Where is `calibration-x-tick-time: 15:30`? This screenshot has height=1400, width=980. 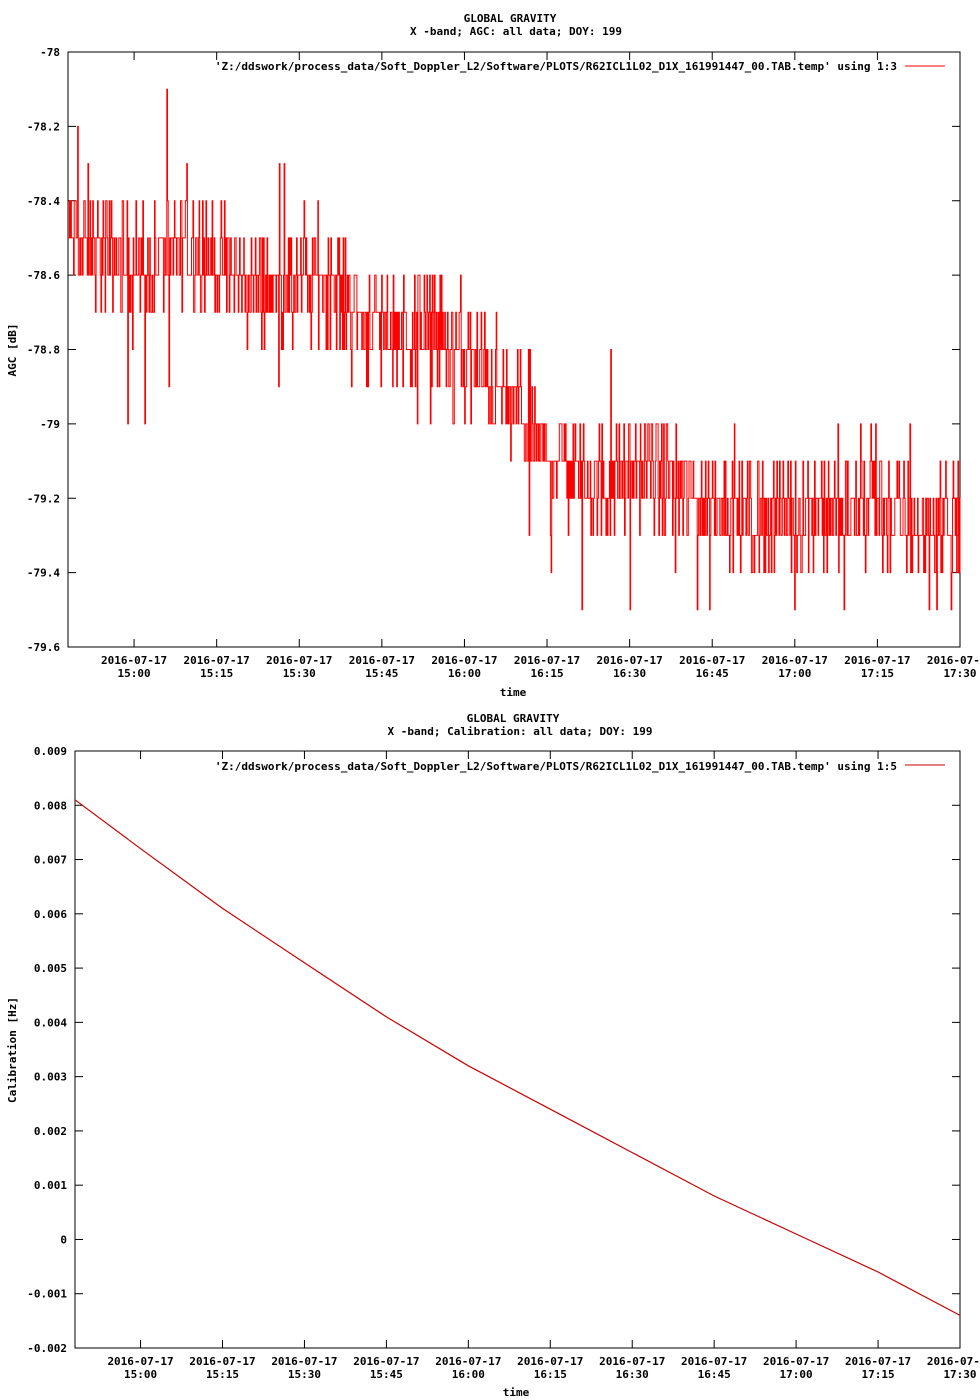
calibration-x-tick-time: 15:30 is located at coordinates (304, 1374).